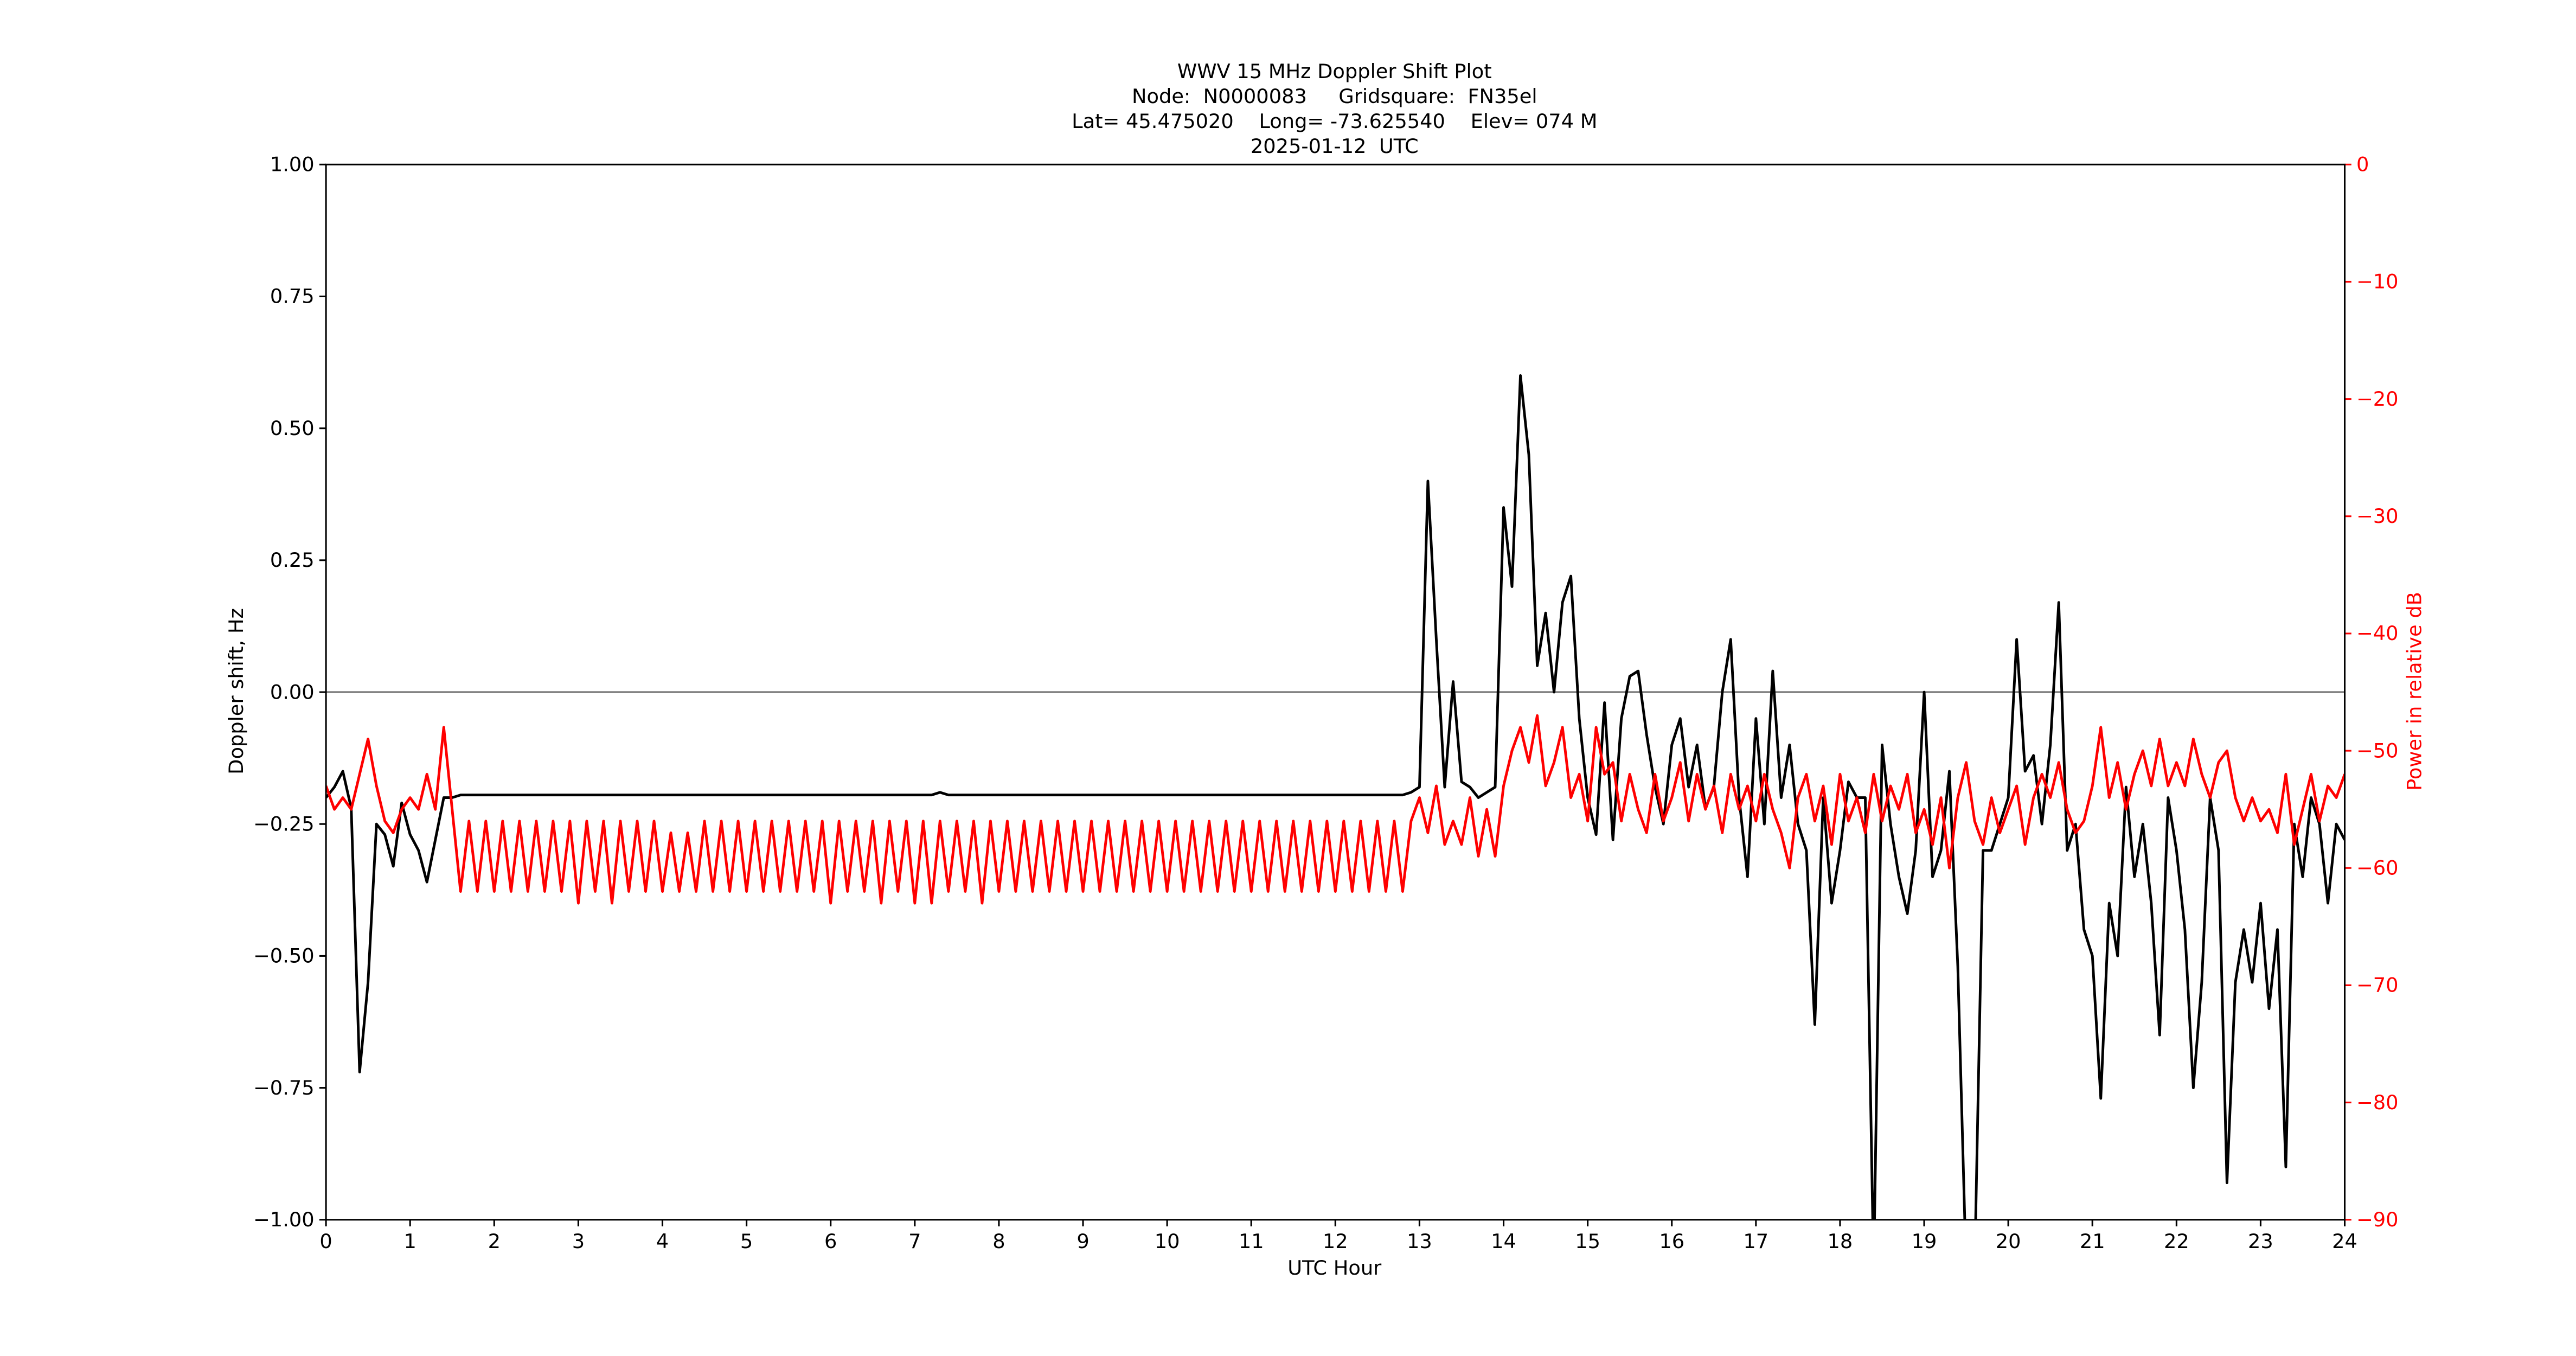  What do you see at coordinates (2377, 1102) in the screenshot?
I see `y2-tick-label: −80` at bounding box center [2377, 1102].